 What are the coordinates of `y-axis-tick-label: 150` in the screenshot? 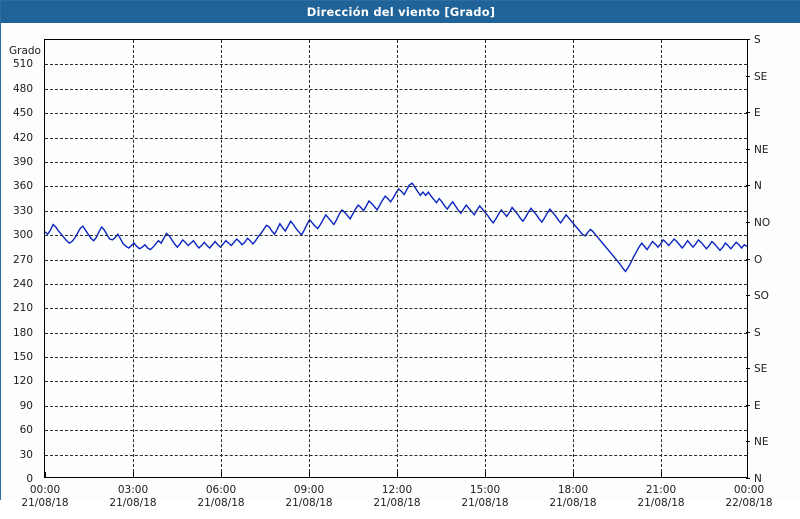 It's located at (22, 357).